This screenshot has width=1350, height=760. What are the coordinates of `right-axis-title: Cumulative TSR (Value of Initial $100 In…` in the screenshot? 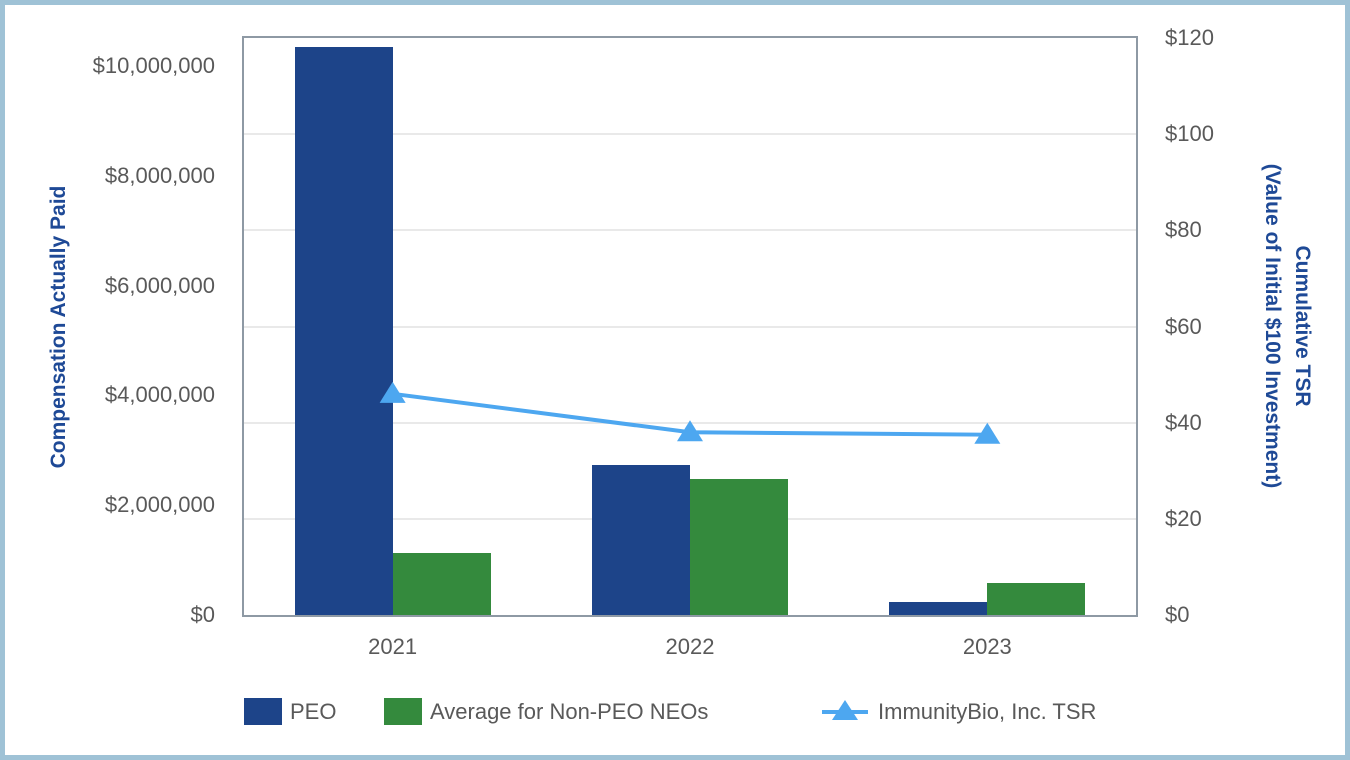 It's located at (1287, 326).